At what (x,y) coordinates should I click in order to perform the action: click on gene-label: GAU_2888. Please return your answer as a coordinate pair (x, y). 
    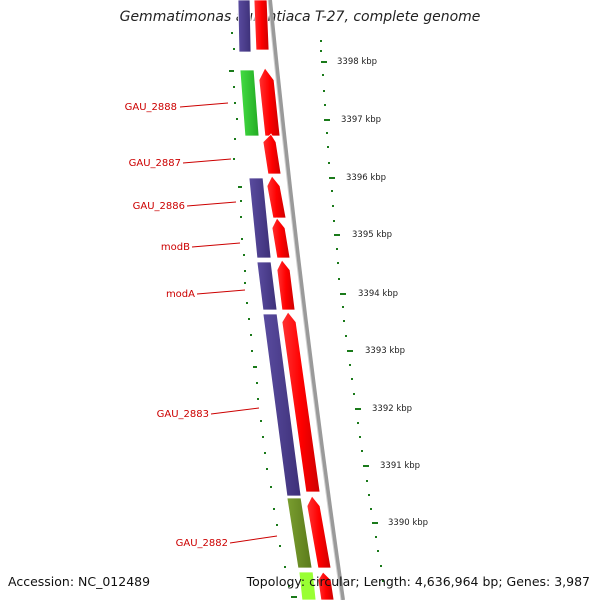
    Looking at the image, I should click on (151, 107).